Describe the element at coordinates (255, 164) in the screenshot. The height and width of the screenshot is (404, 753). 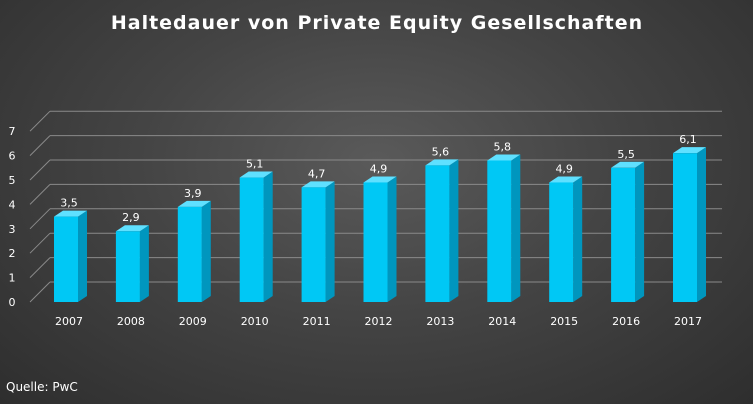
I see `data-label: 5,1` at that location.